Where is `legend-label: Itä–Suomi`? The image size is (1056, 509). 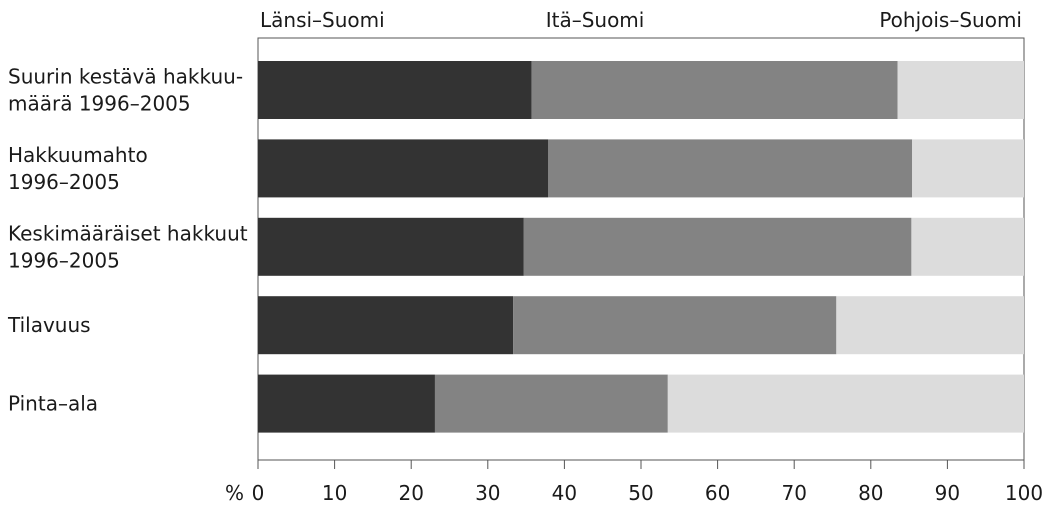
legend-label: Itä–Suomi is located at coordinates (595, 20).